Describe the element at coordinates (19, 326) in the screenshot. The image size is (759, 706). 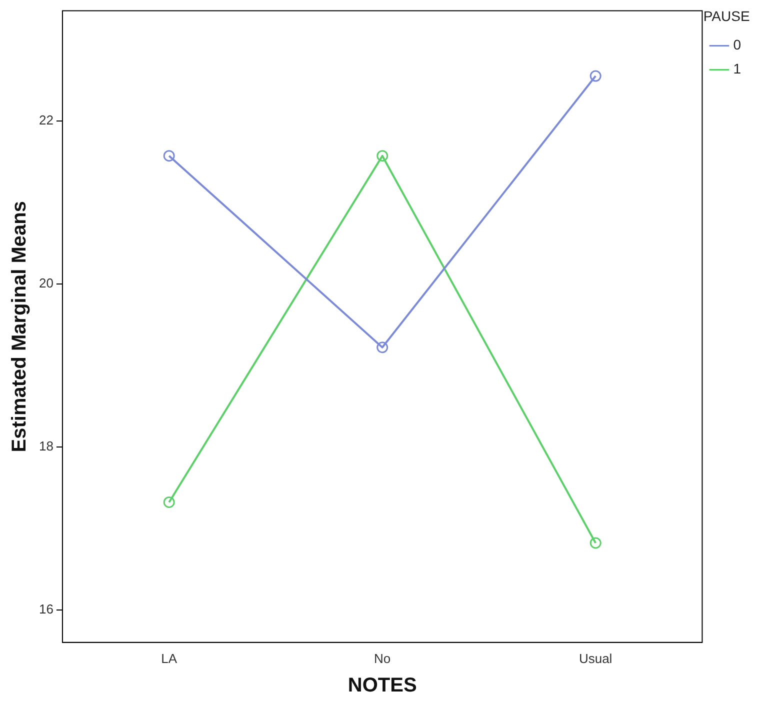
I see `y-axis-title: Estimated Marginal Means` at that location.